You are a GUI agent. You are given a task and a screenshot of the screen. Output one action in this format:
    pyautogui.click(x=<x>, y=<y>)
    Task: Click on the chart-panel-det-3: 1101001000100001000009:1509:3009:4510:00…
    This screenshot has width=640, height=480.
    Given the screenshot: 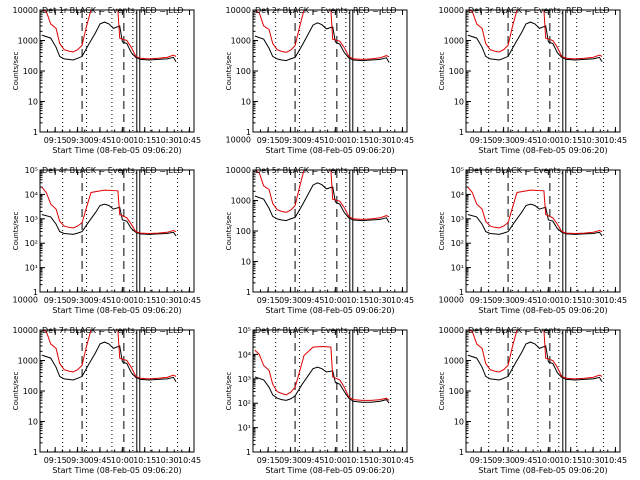 What is the action you would take?
    pyautogui.click(x=532, y=80)
    